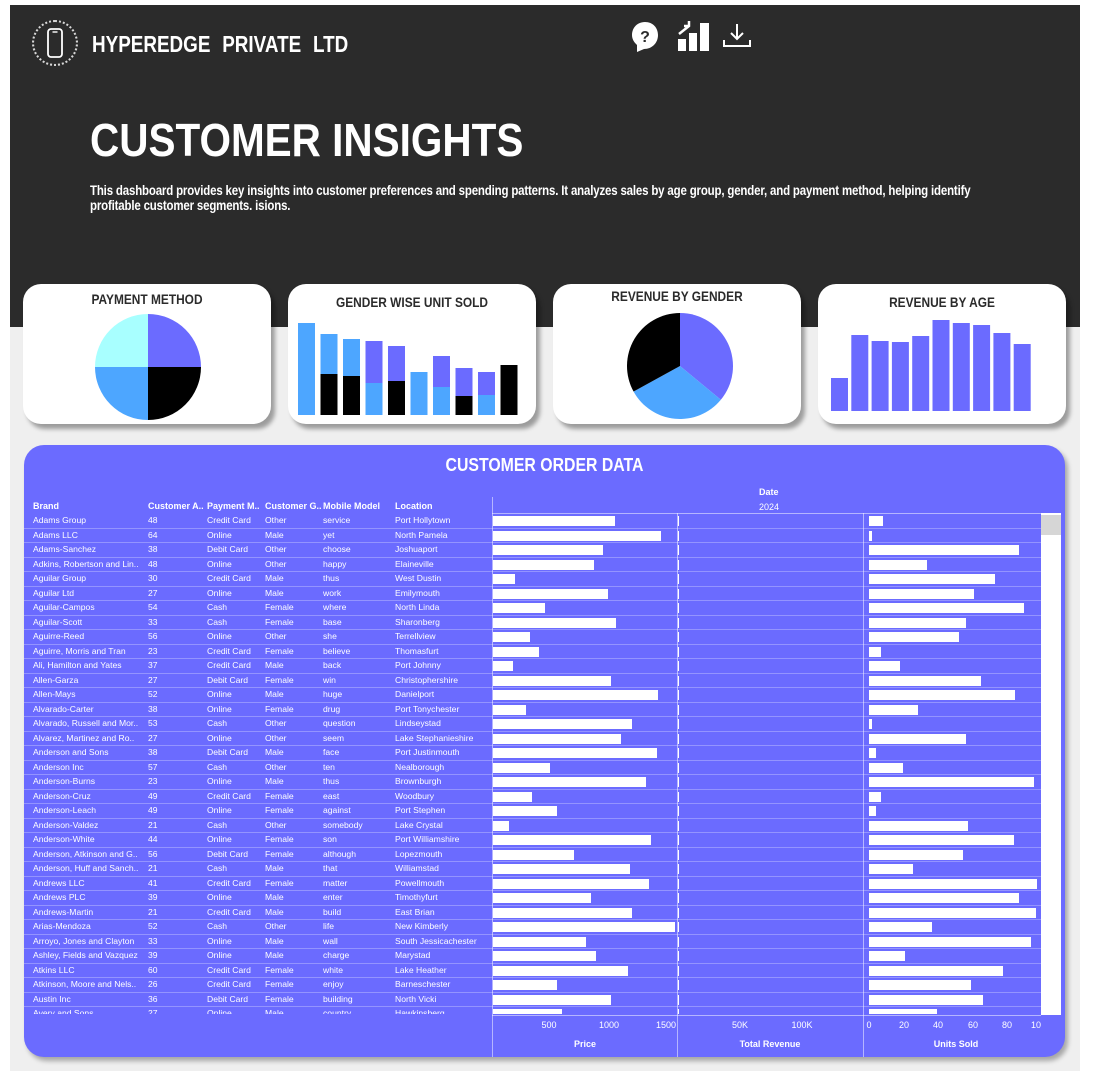 This screenshot has width=1093, height=1071. What do you see at coordinates (532, 536) in the screenshot?
I see `table-row: Adams LLC 64 Online Male yet North Pamela` at bounding box center [532, 536].